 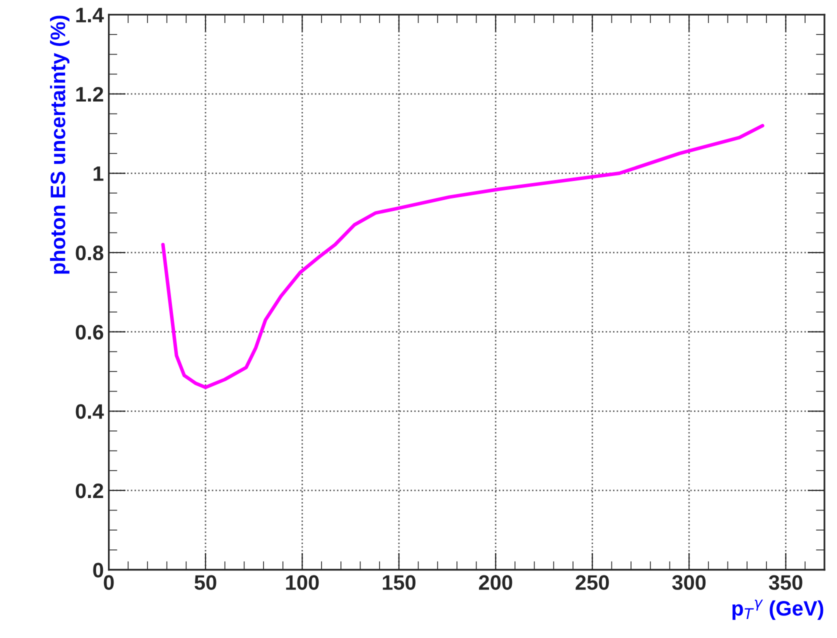 What do you see at coordinates (205, 582) in the screenshot?
I see `x-tick-label: 50` at bounding box center [205, 582].